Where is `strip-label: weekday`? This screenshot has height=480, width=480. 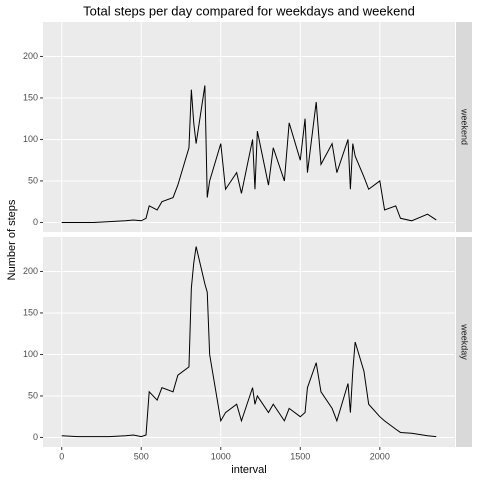 strip-label: weekday is located at coordinates (465, 341).